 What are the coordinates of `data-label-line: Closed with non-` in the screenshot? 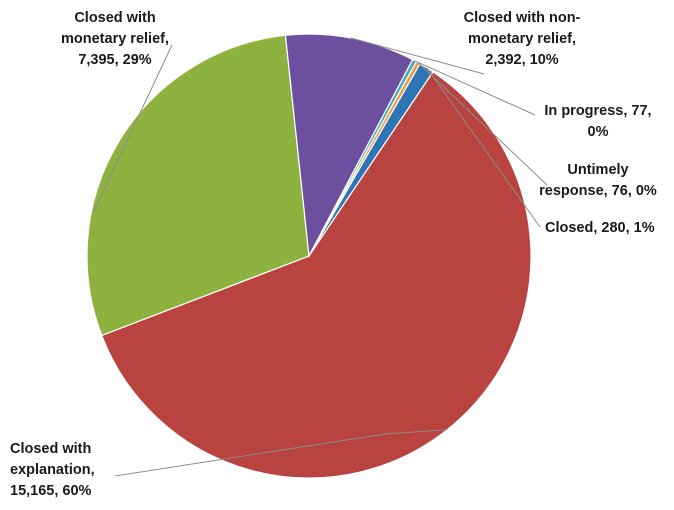 It's located at (522, 18).